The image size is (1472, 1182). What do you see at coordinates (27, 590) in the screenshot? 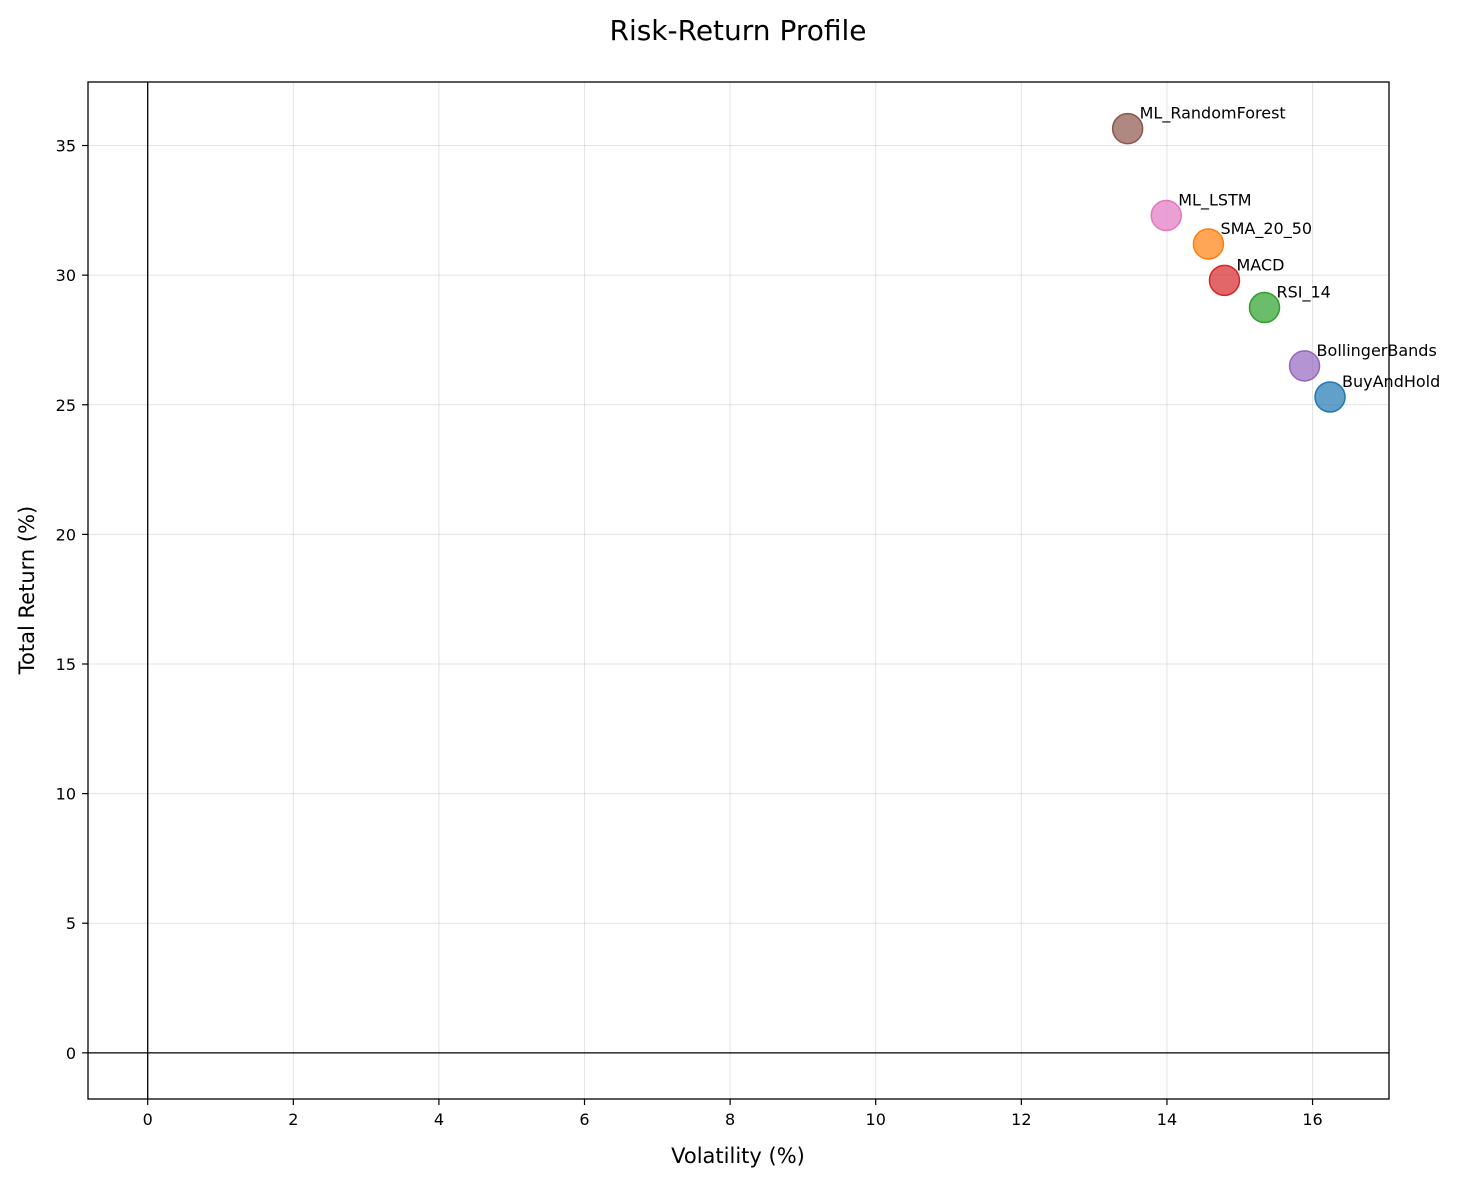
I see `y-axis-title: Total Return (%)` at bounding box center [27, 590].